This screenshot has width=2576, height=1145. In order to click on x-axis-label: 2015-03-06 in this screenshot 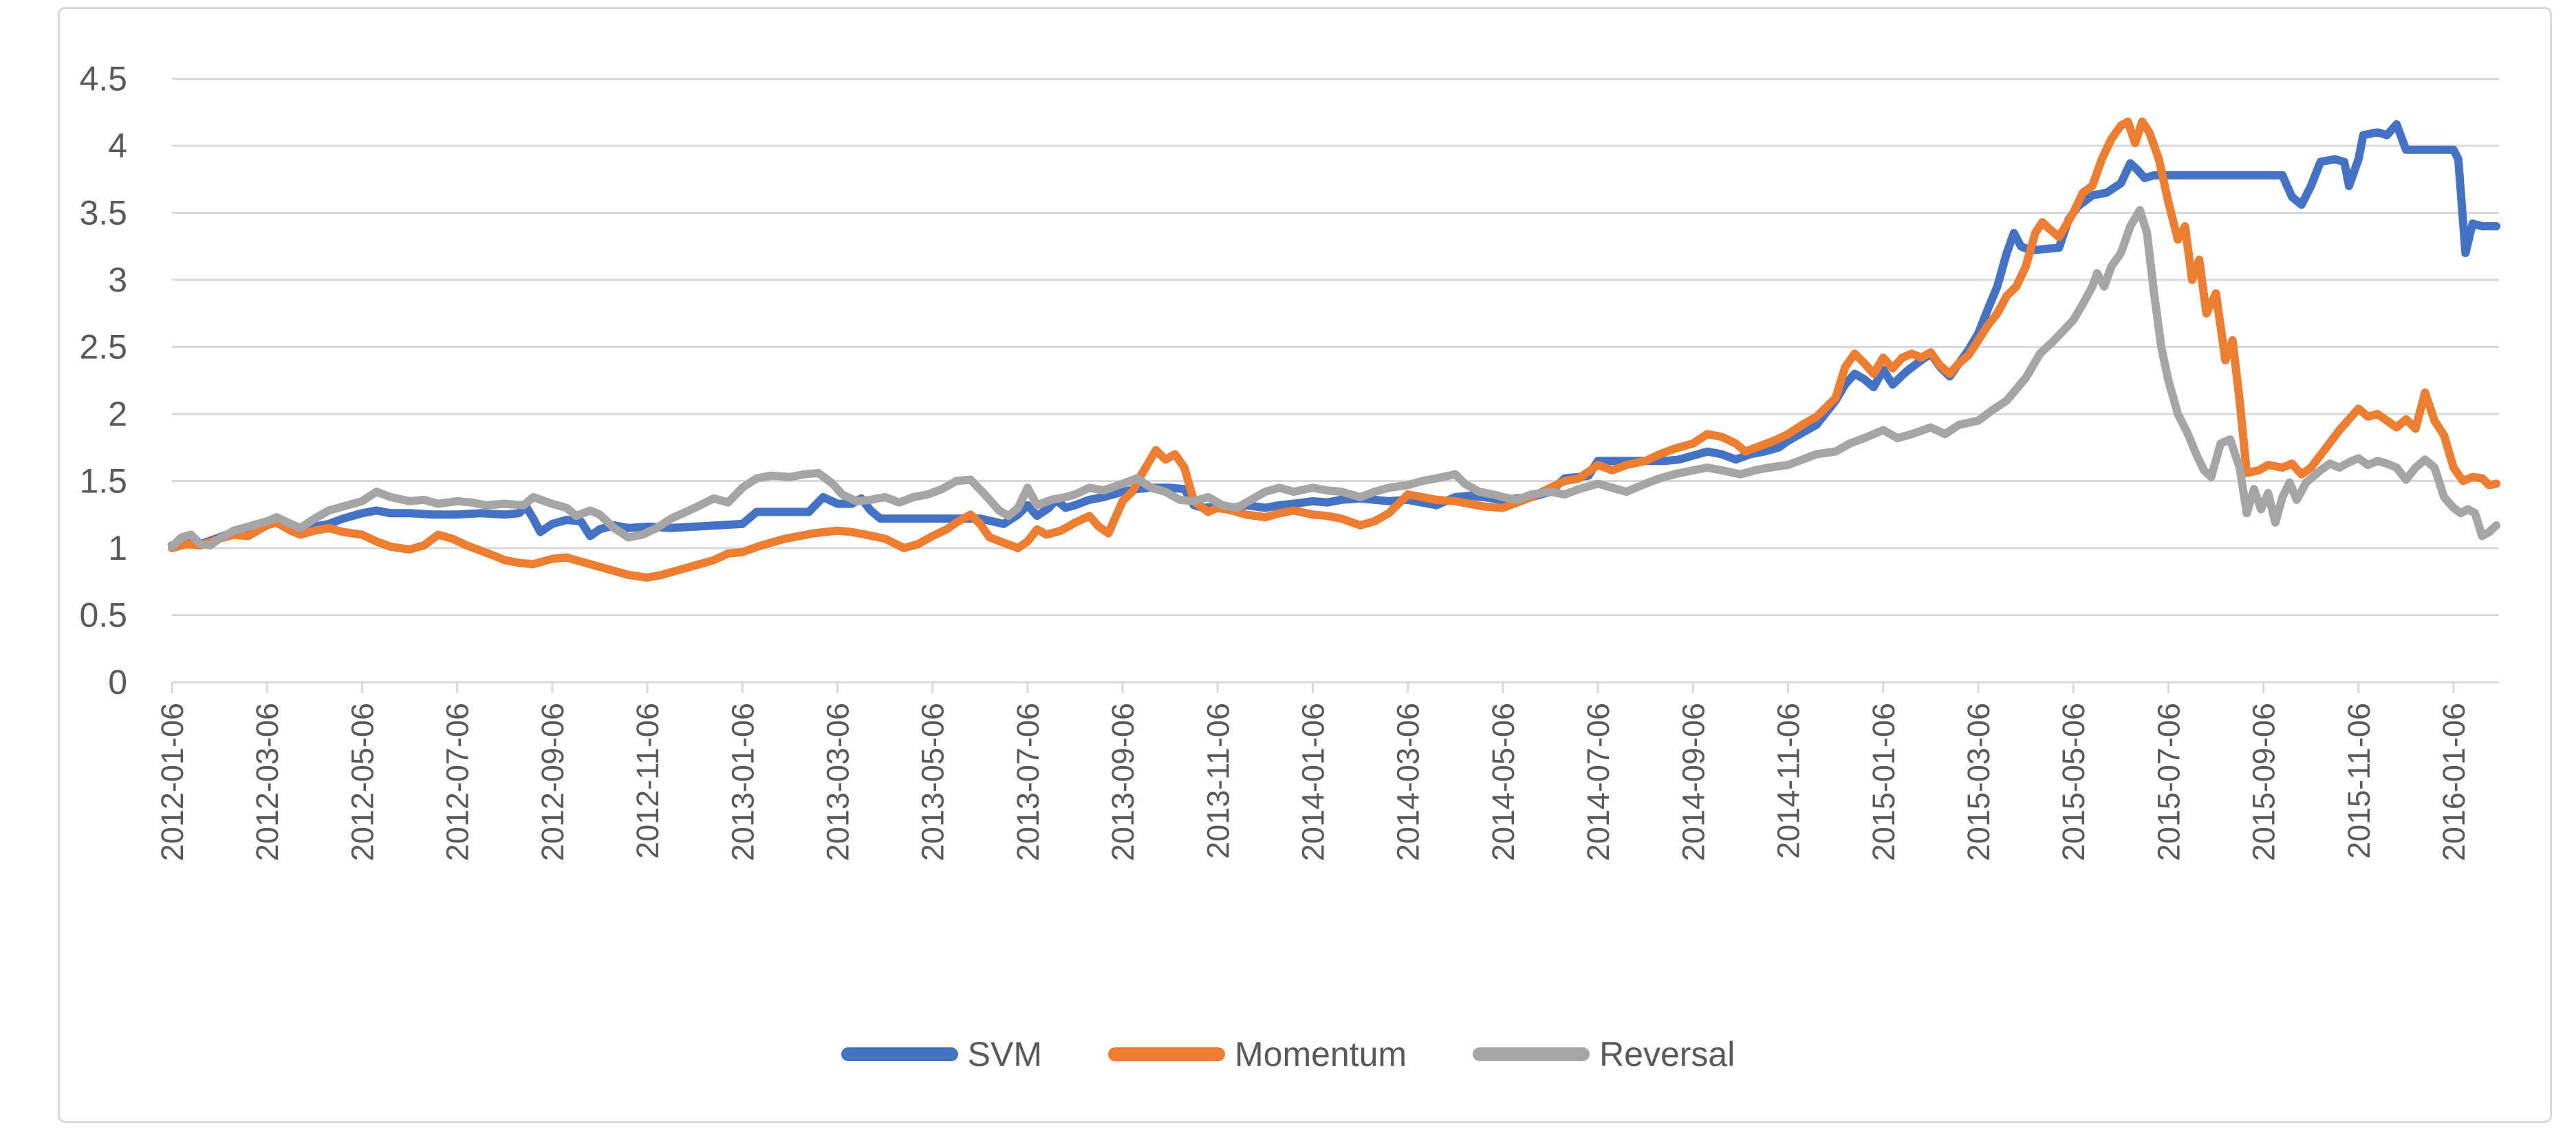, I will do `click(1978, 782)`.